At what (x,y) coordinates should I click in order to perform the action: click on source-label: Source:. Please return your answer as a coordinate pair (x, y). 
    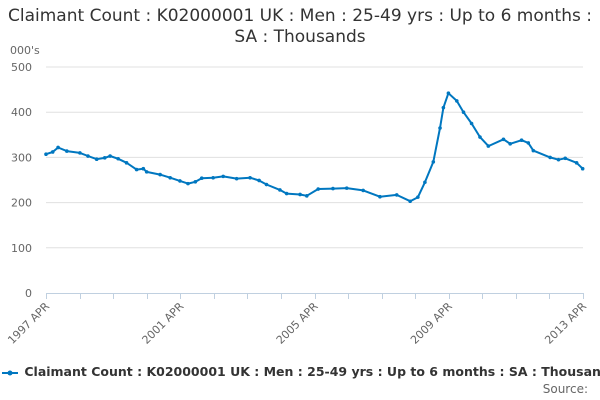
    Looking at the image, I should click on (565, 389).